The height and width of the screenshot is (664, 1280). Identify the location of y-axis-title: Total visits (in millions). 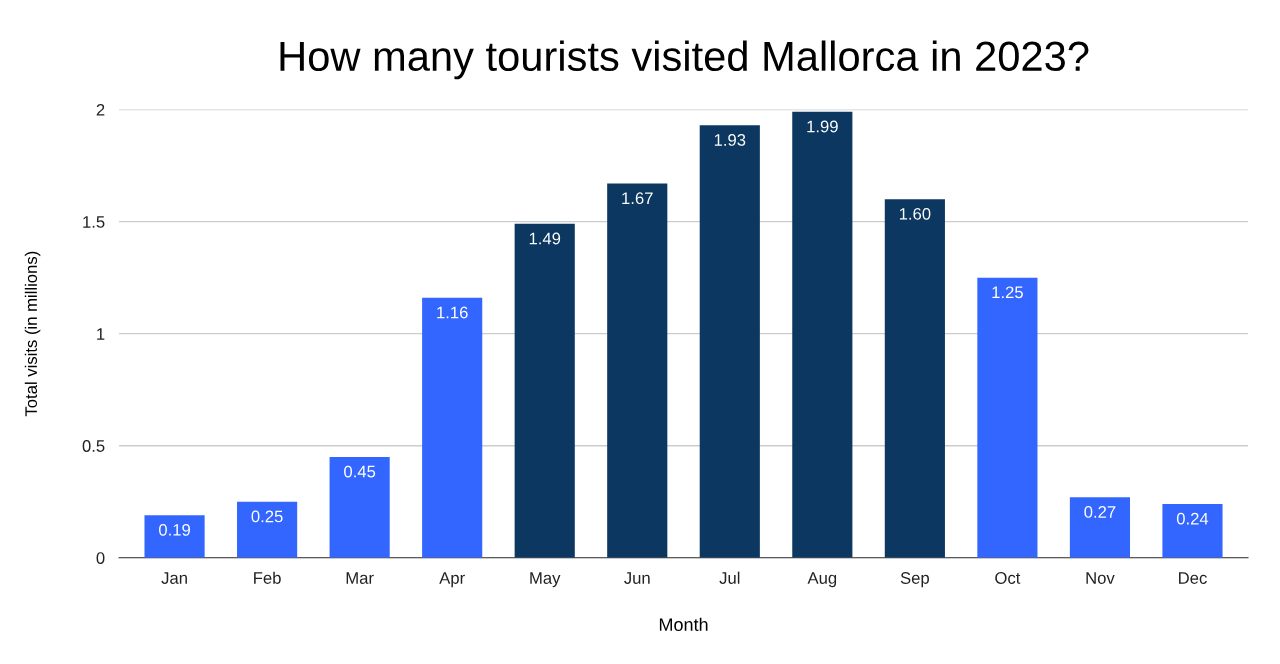
(32, 334).